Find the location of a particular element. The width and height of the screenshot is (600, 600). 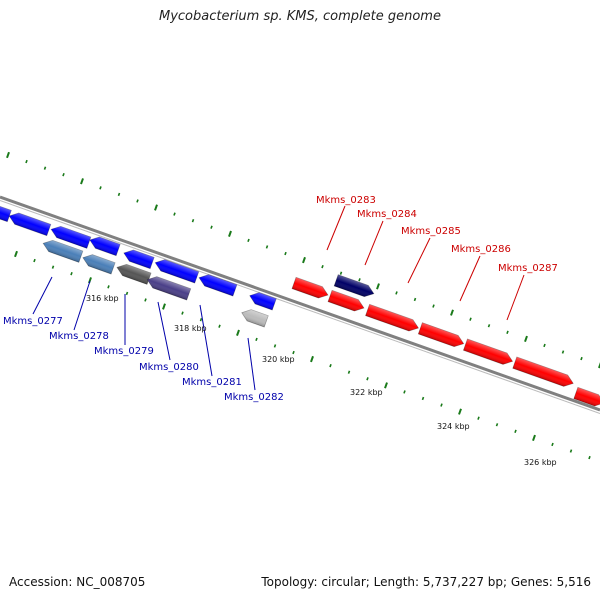

ruler-tick-label: 326 kbp is located at coordinates (540, 462).